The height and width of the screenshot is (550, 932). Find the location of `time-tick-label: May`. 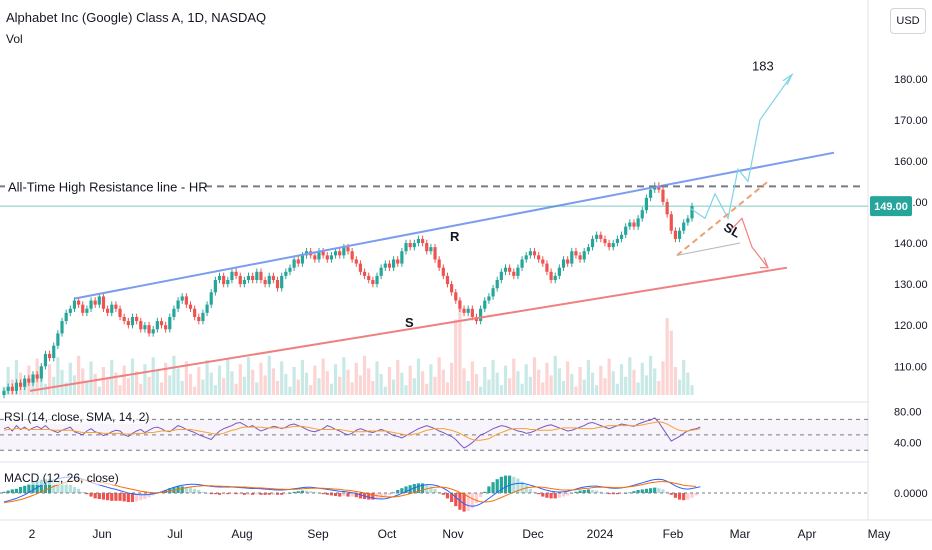

time-tick-label: May is located at coordinates (879, 534).